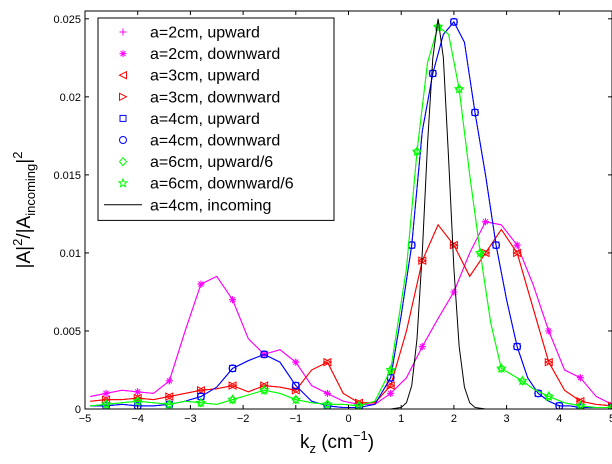 The height and width of the screenshot is (464, 612). What do you see at coordinates (371, 442) in the screenshot?
I see `x-axis-label-unit-close: )` at bounding box center [371, 442].